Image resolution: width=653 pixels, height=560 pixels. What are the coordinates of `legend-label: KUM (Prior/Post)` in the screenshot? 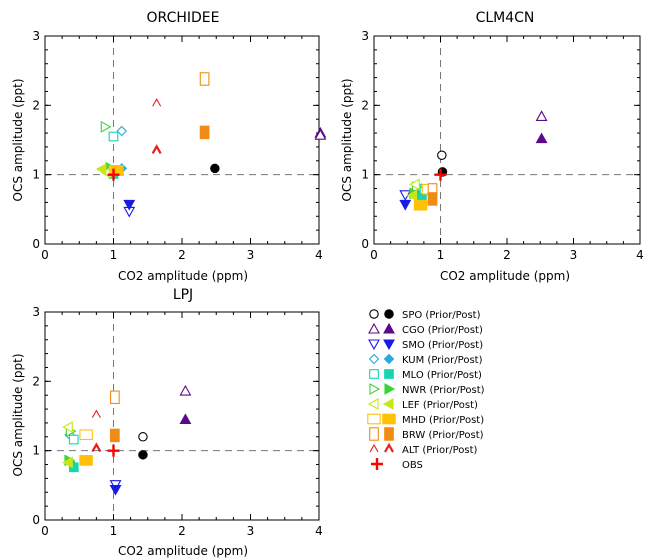 It's located at (442, 360).